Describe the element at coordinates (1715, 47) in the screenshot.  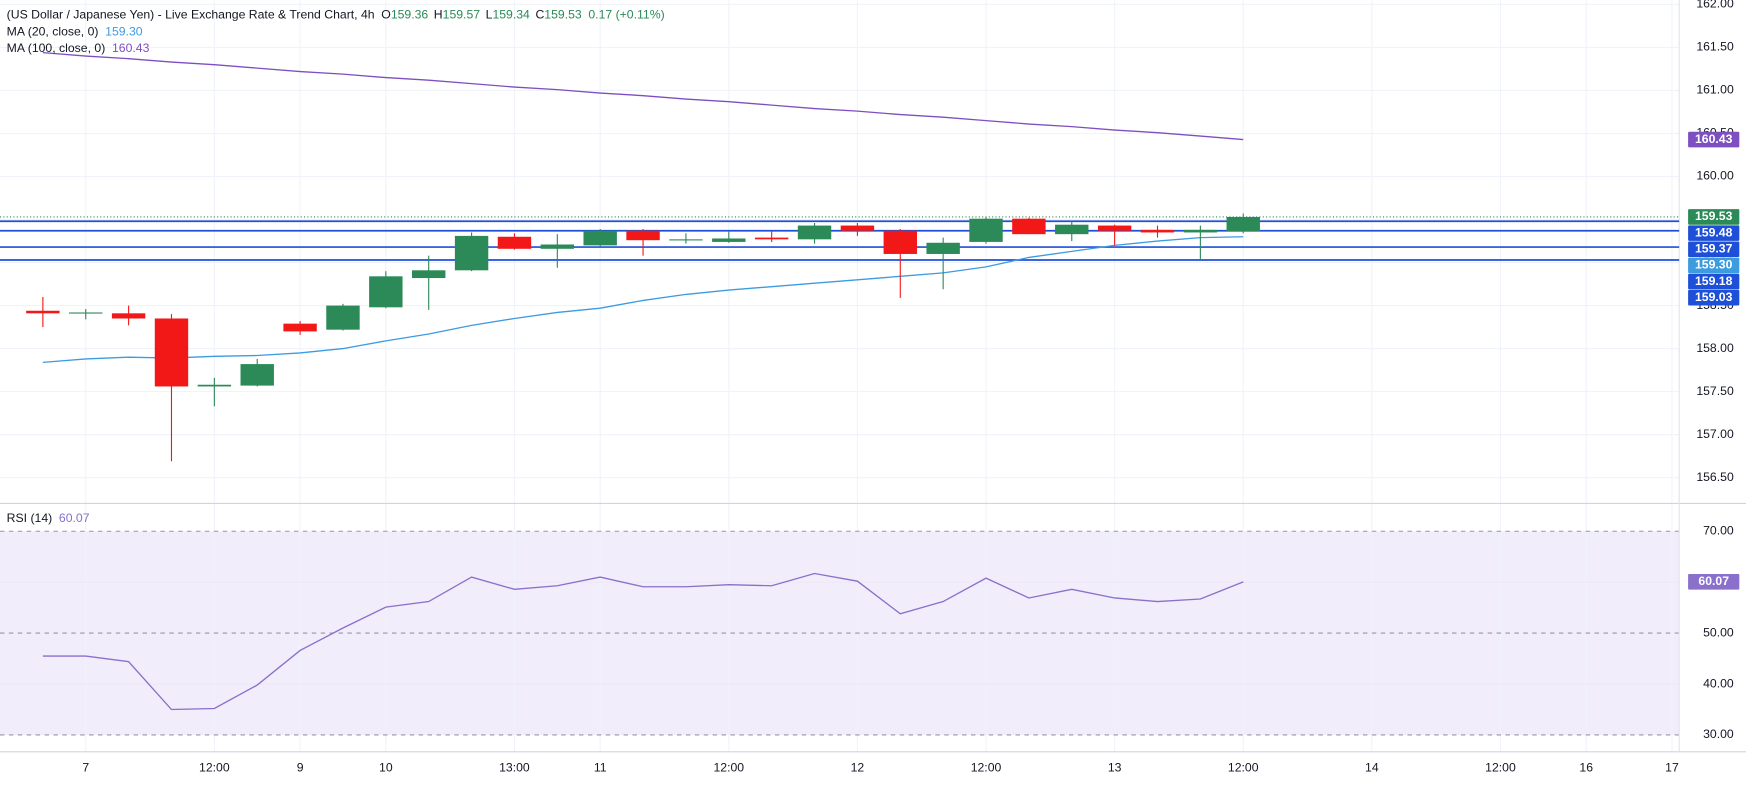
I see `y-tick-label: 161.50` at that location.